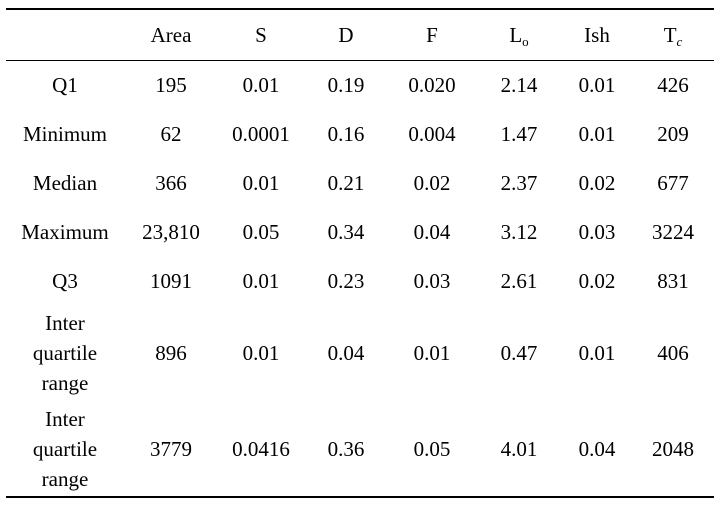 Image resolution: width=720 pixels, height=506 pixels. What do you see at coordinates (432, 84) in the screenshot?
I see `table-cell: 0.020` at bounding box center [432, 84].